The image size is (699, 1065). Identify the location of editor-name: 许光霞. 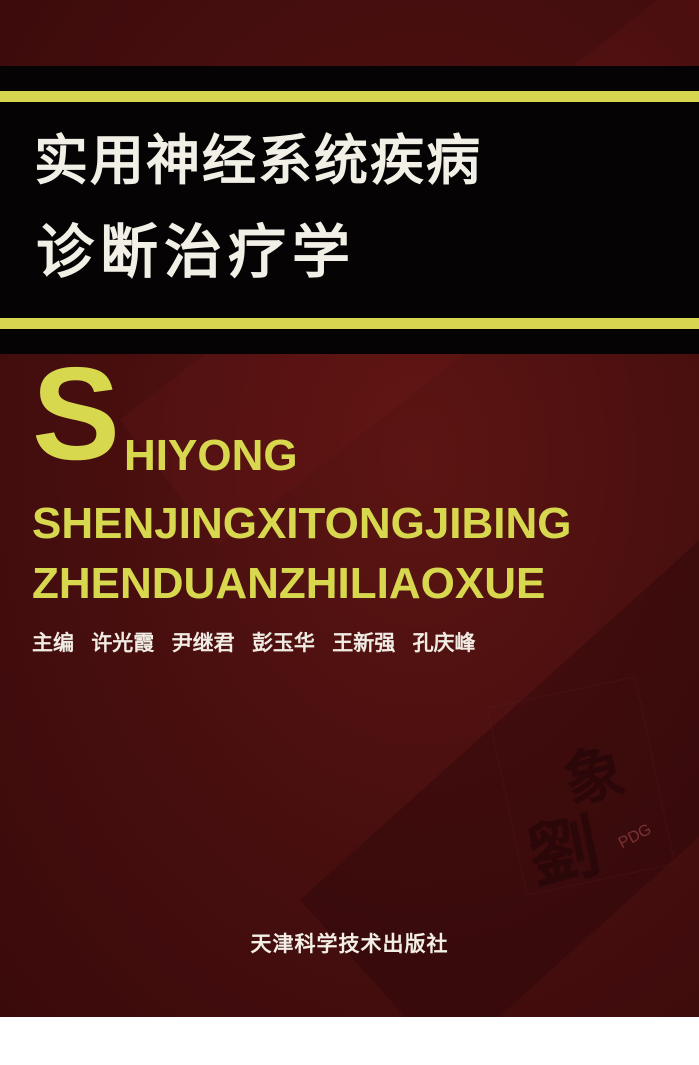
(123, 643).